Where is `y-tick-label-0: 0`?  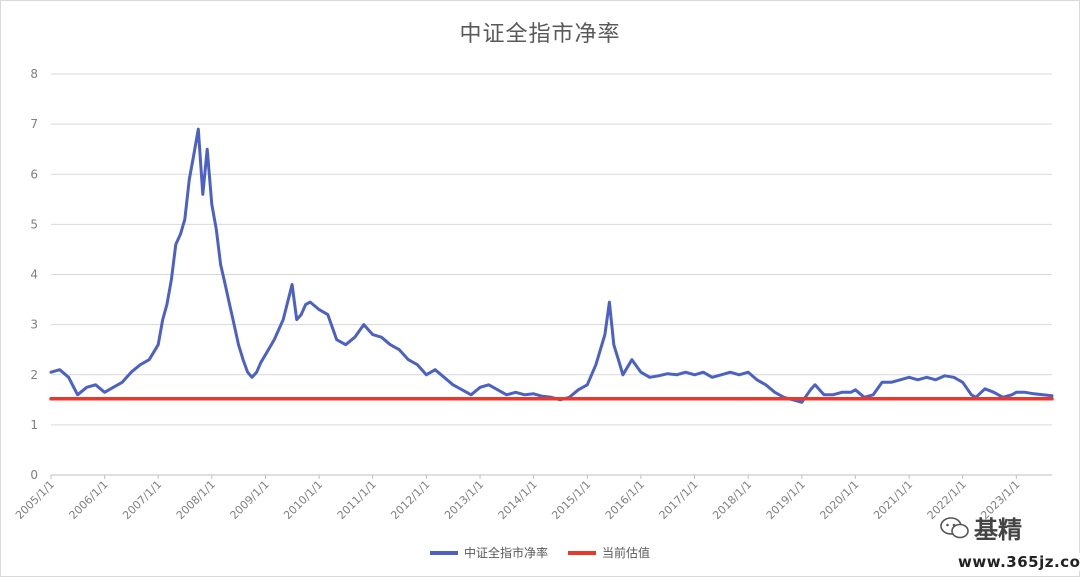 y-tick-label-0: 0 is located at coordinates (34, 475).